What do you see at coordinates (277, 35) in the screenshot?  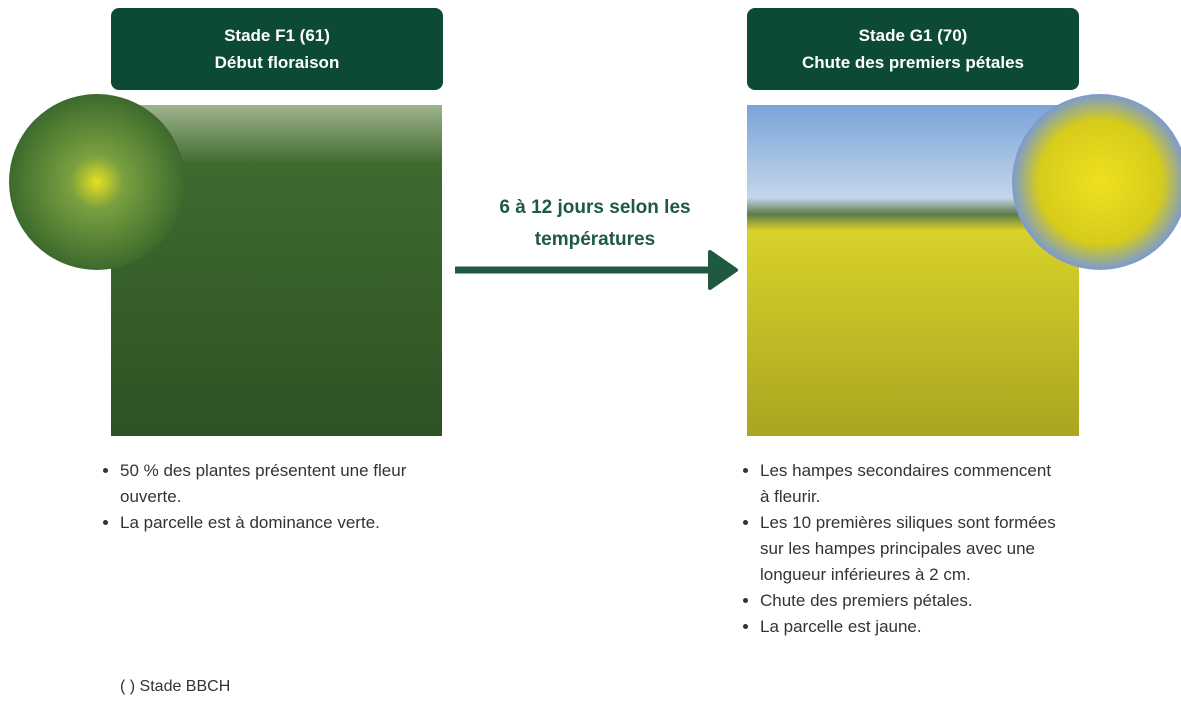 I see `stage-title: Stade F1 (61)` at bounding box center [277, 35].